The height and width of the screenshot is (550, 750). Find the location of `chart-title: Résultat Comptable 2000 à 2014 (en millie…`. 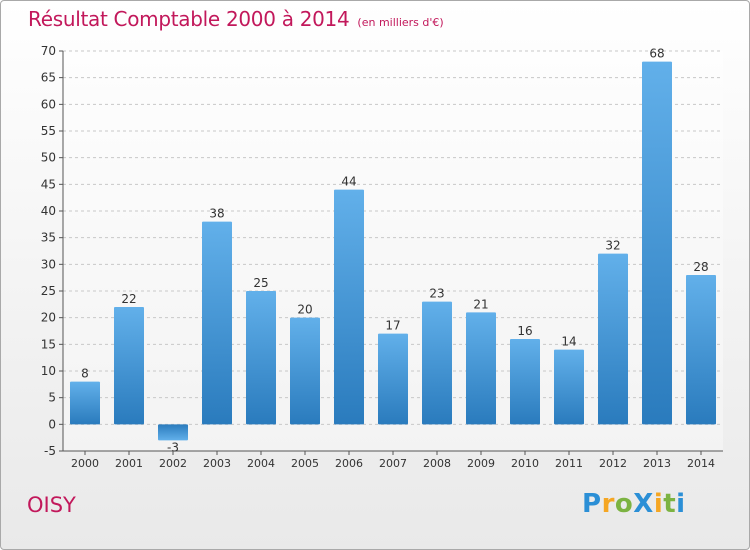

chart-title: Résultat Comptable 2000 à 2014 (en millie… is located at coordinates (236, 19).